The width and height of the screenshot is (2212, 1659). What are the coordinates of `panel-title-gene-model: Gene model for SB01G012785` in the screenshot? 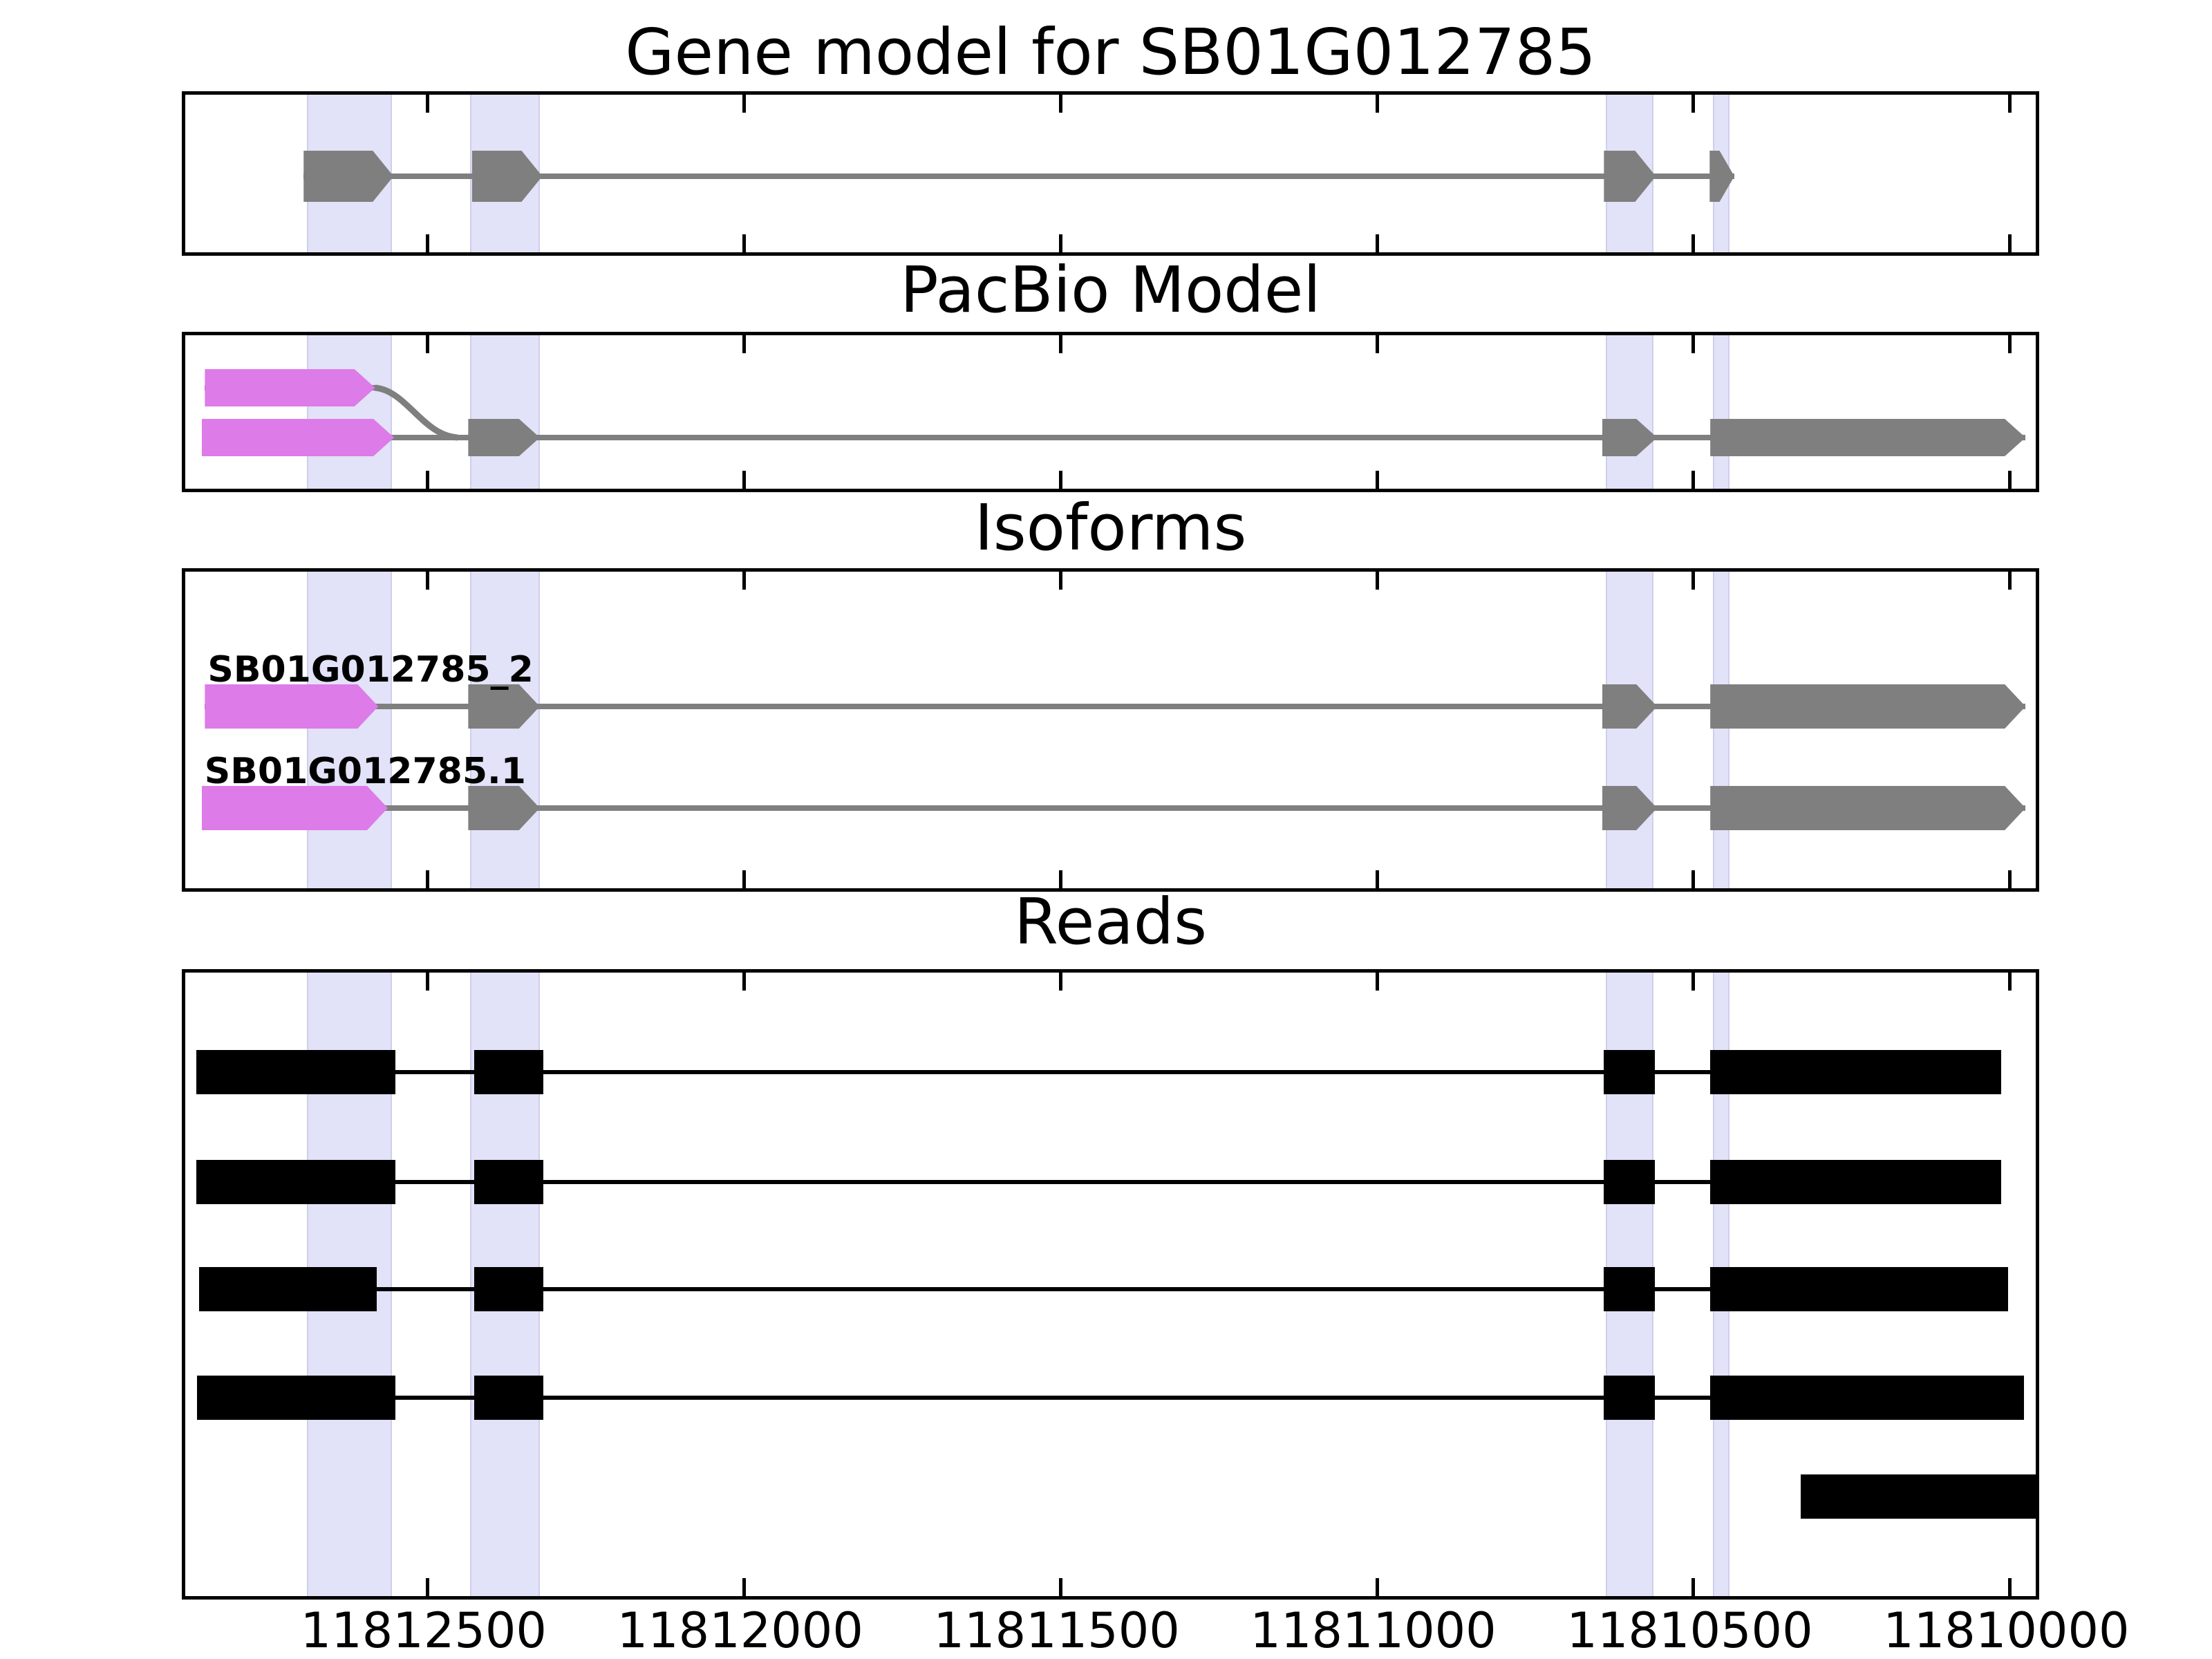 It's located at (1110, 52).